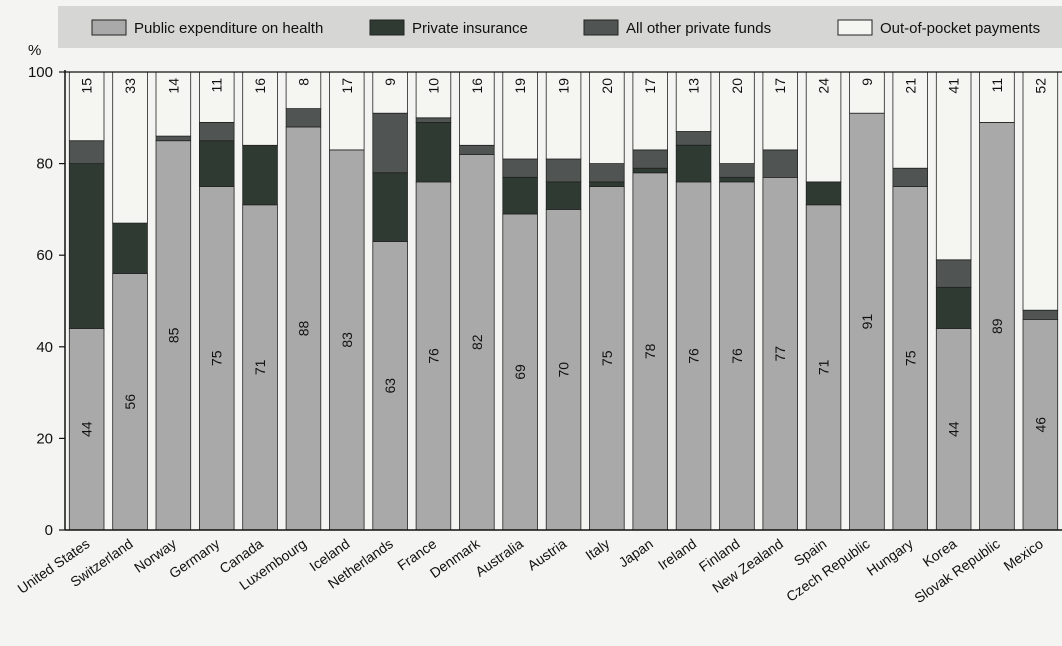 Image resolution: width=1062 pixels, height=646 pixels. I want to click on value-label-public-austria: 70, so click(564, 370).